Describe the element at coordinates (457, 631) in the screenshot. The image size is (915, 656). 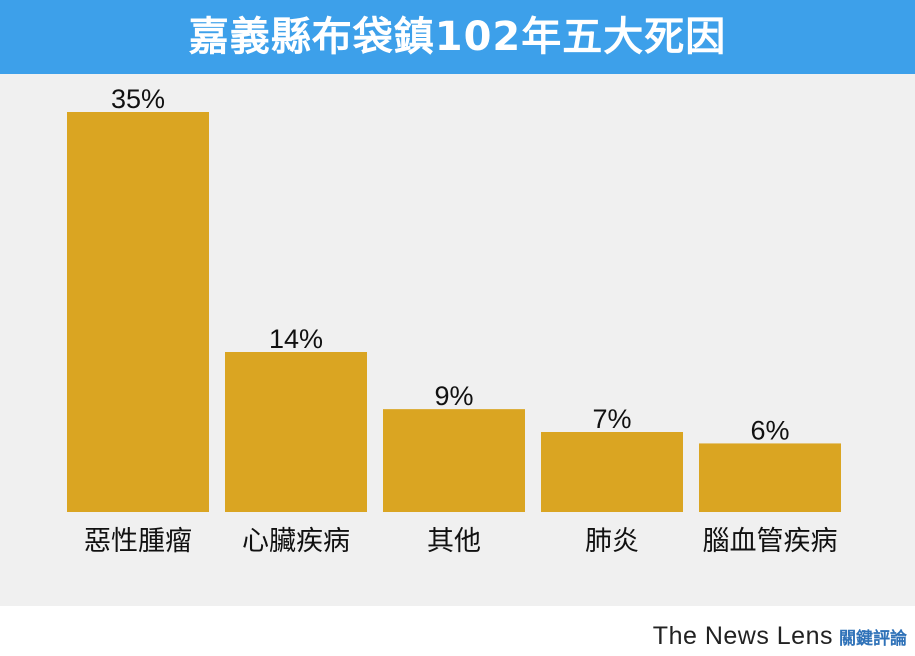
I see `footer: The News Lens 關鍵評論` at that location.